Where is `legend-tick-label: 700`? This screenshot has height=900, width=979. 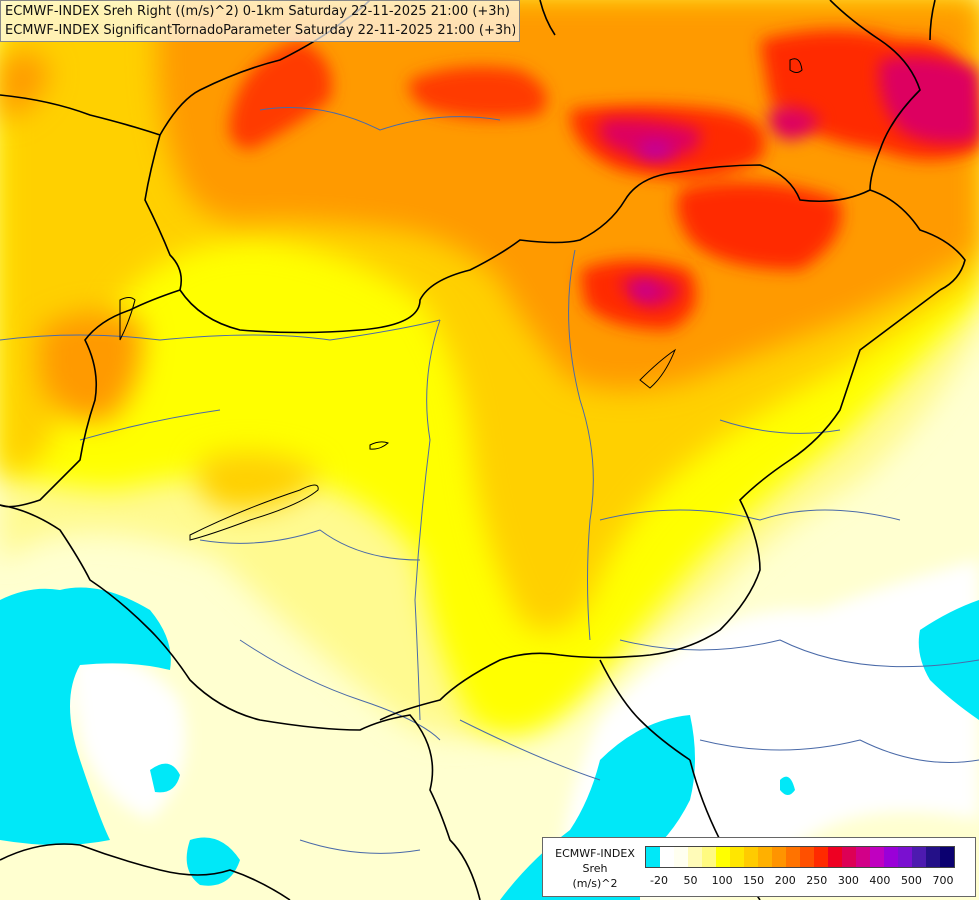
legend-tick-label: 700 is located at coordinates (943, 880).